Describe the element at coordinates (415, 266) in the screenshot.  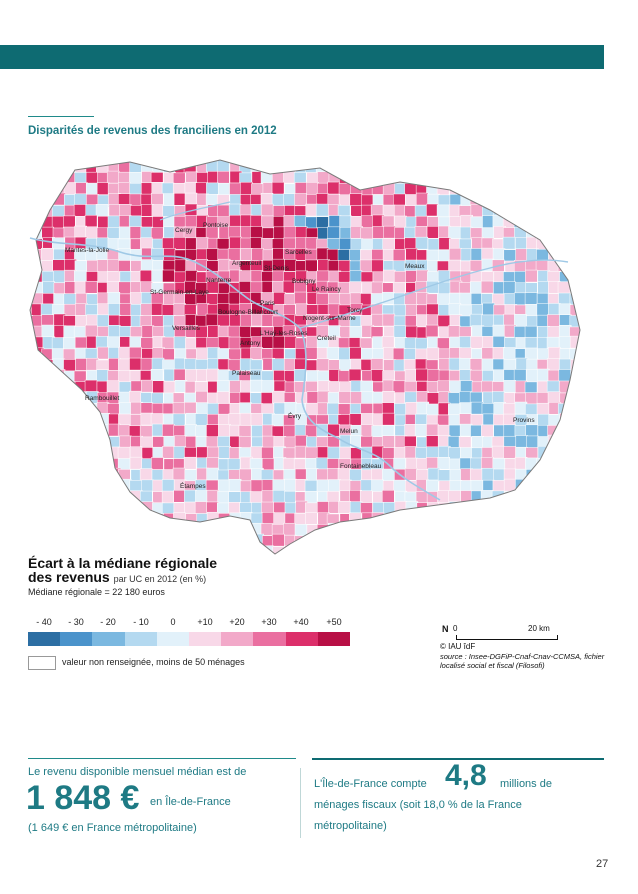
I see `place-label: Meaux` at that location.